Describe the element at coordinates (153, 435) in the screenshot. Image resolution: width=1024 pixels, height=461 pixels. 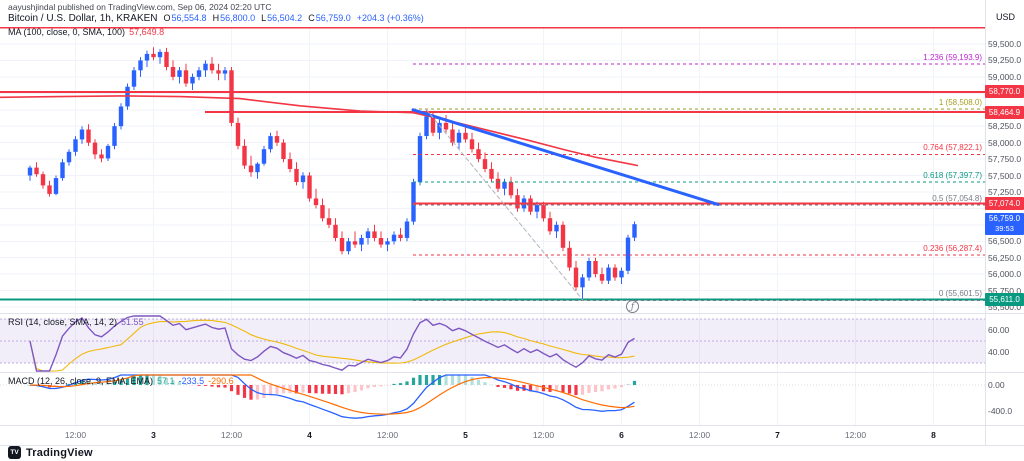
I see `time-label: 3` at that location.